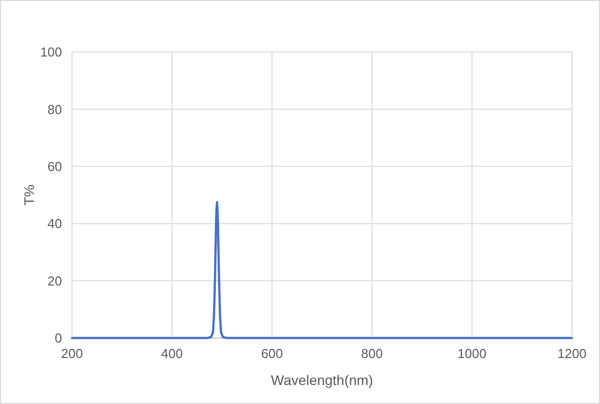  What do you see at coordinates (55, 109) in the screenshot?
I see `y-tick-label: 80` at bounding box center [55, 109].